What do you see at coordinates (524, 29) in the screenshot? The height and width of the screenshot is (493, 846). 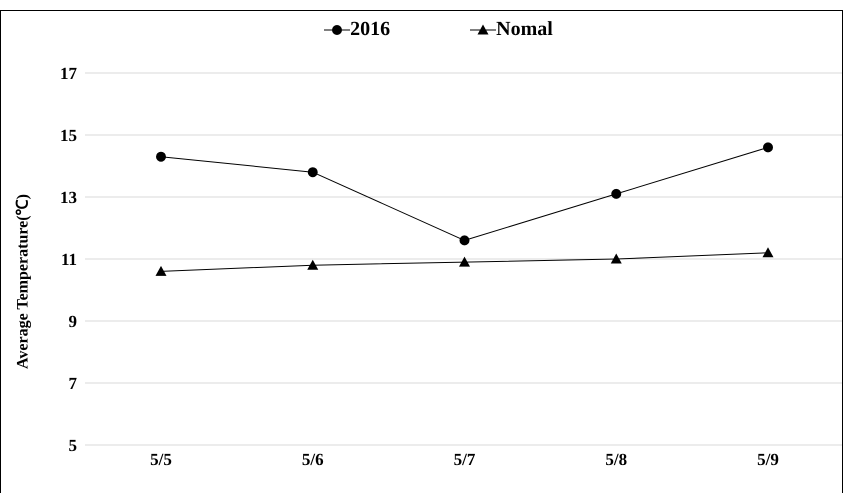 I see `legend-label: Nomal` at bounding box center [524, 29].